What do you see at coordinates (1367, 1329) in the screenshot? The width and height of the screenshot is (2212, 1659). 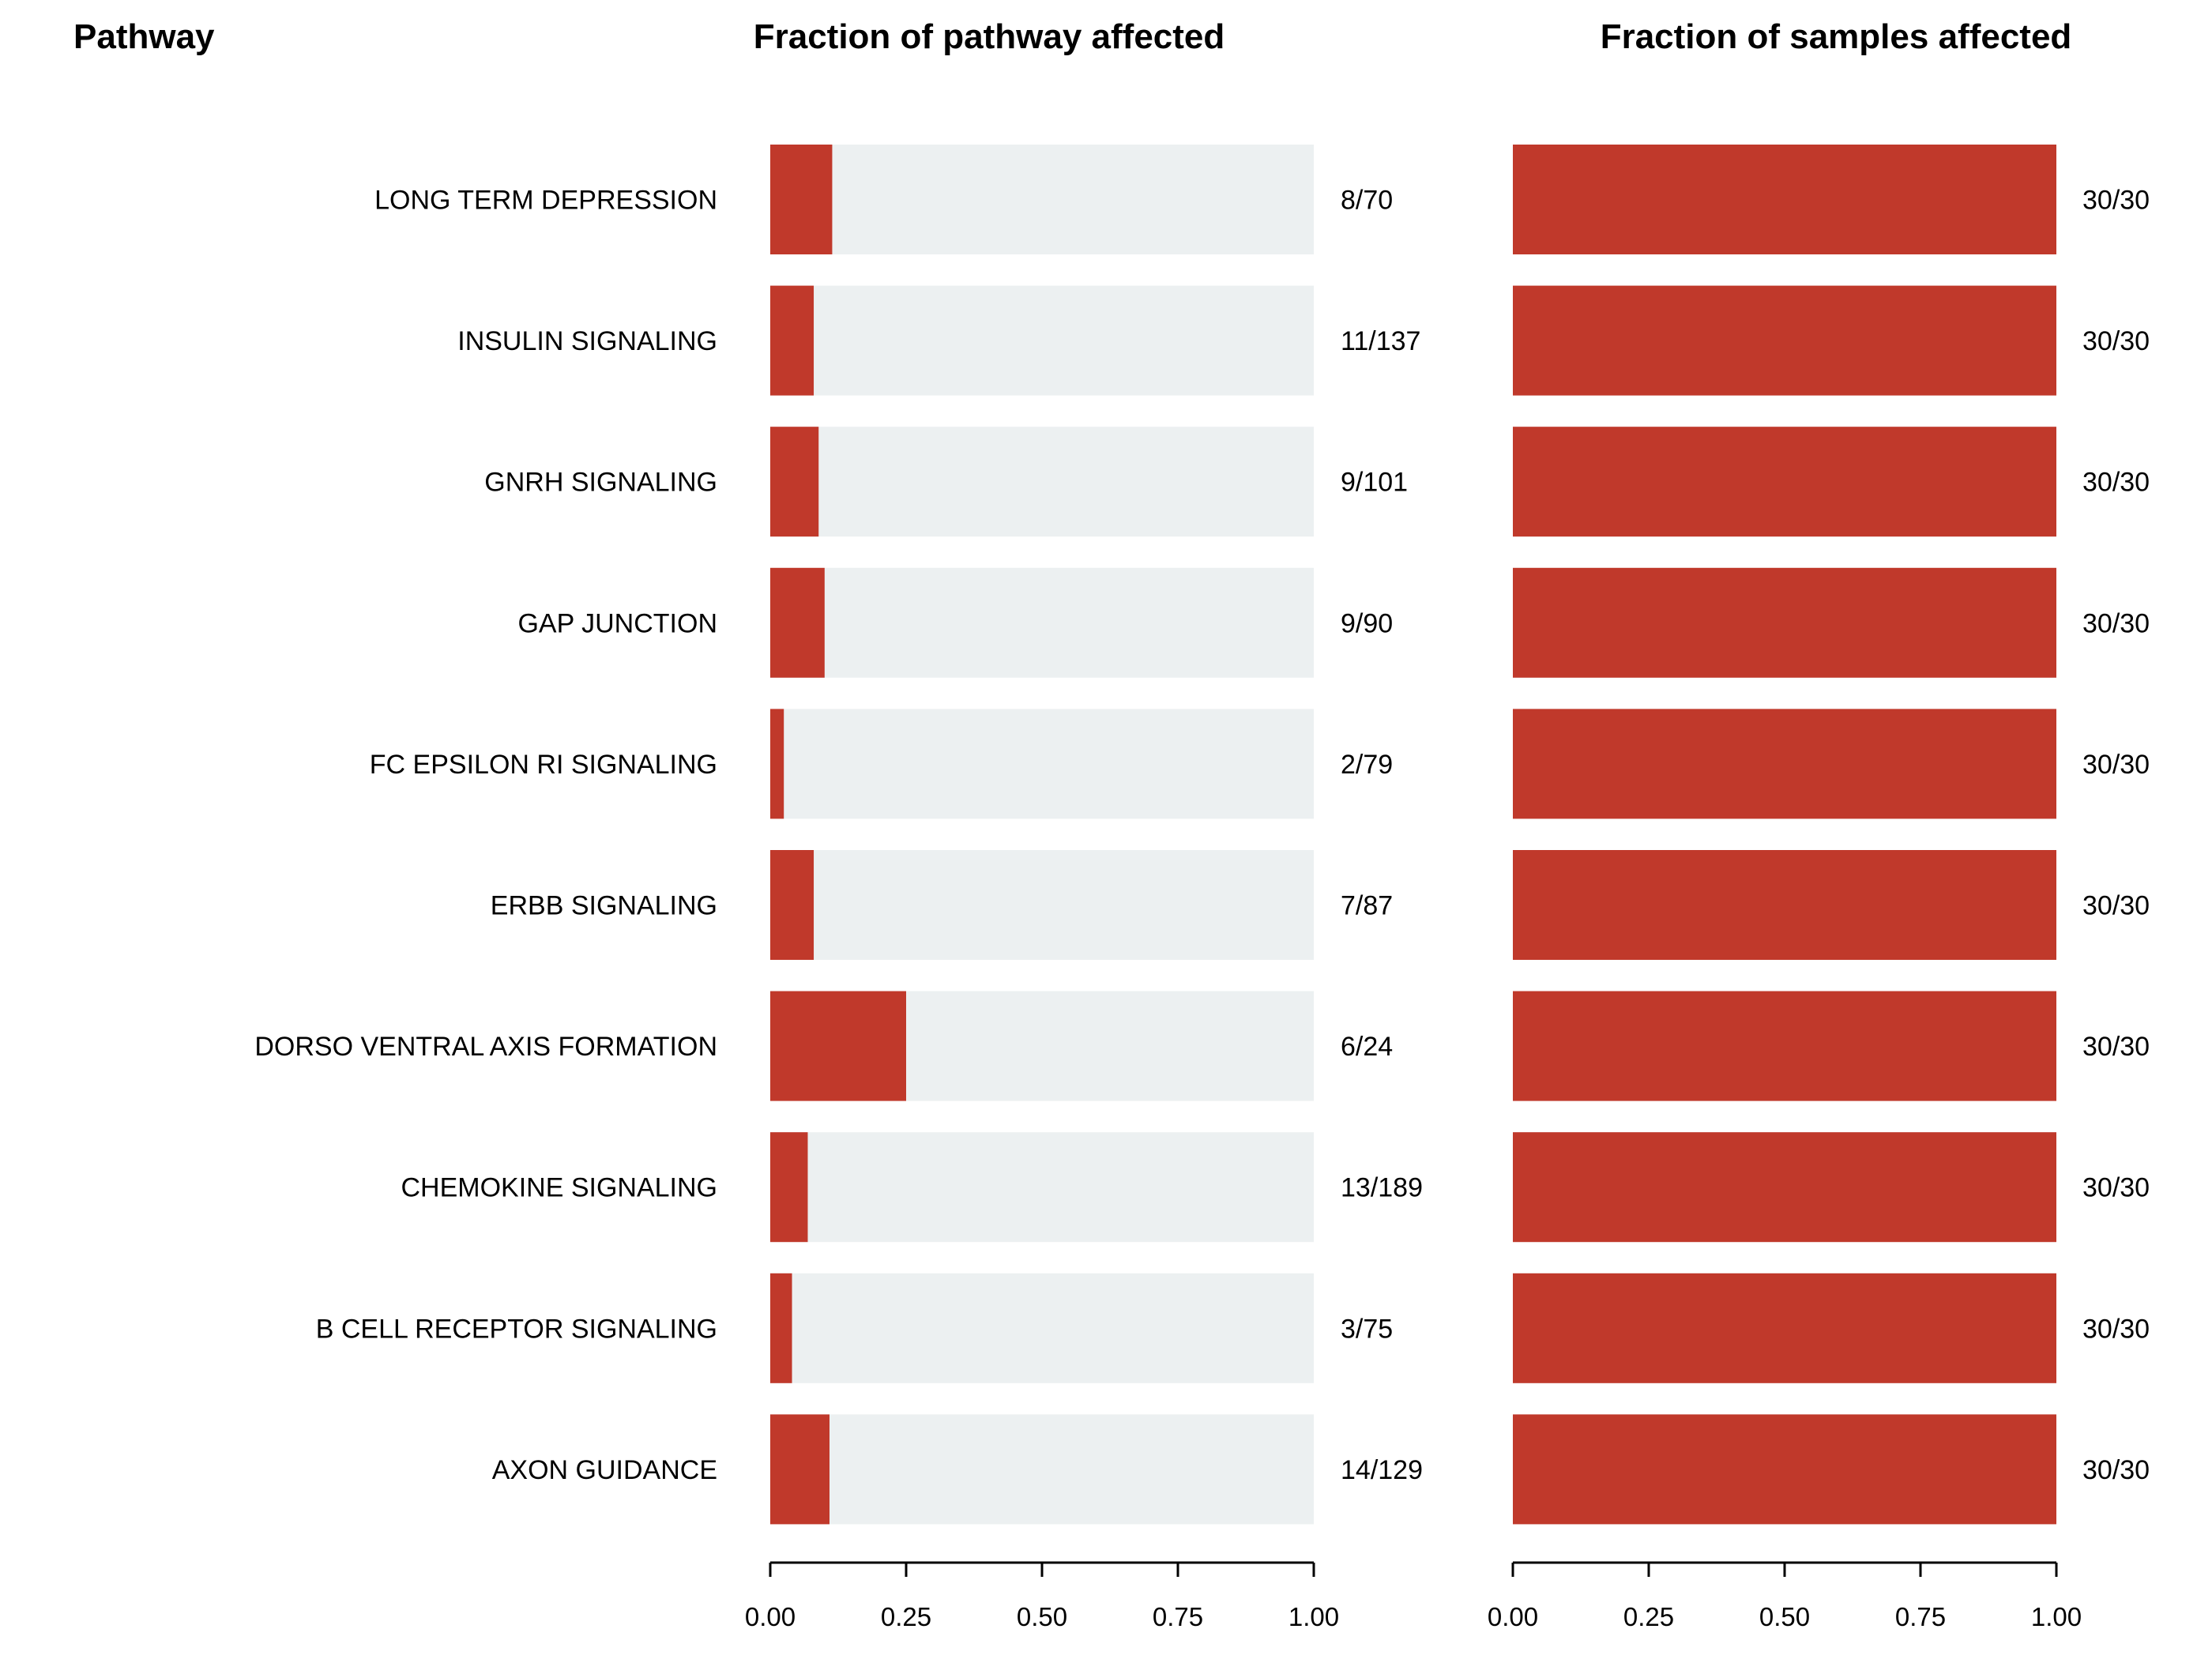 I see `count-label: 3/75` at bounding box center [1367, 1329].